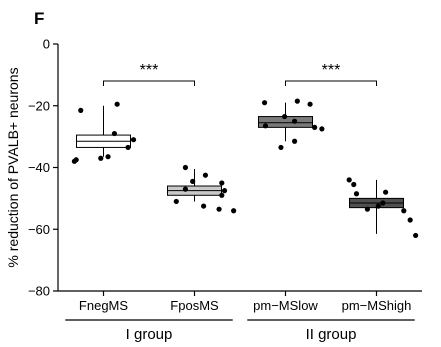  Describe the element at coordinates (149, 334) in the screenshot. I see `group-label: I group` at that location.